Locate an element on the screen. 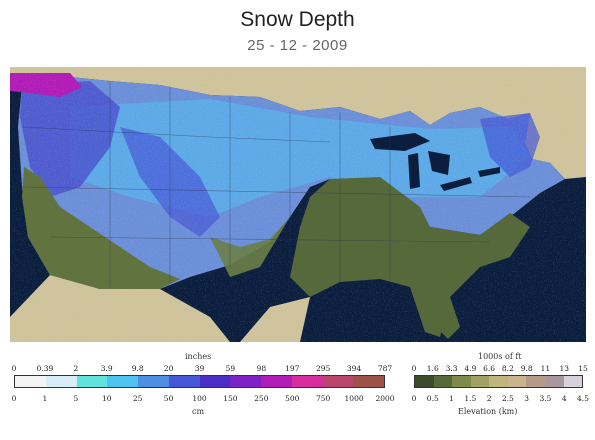 The width and height of the screenshot is (595, 440). inch-tick-label: 9.8 is located at coordinates (137, 368).